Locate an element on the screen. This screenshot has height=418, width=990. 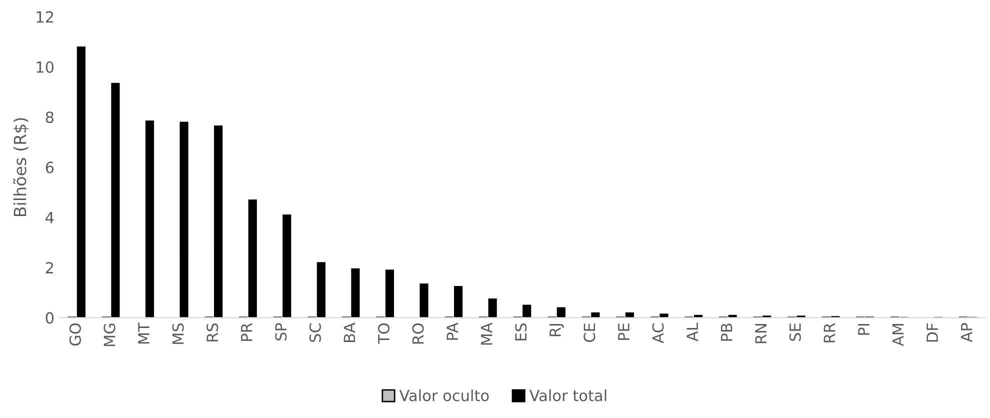
x-tick-label: AM is located at coordinates (898, 335).